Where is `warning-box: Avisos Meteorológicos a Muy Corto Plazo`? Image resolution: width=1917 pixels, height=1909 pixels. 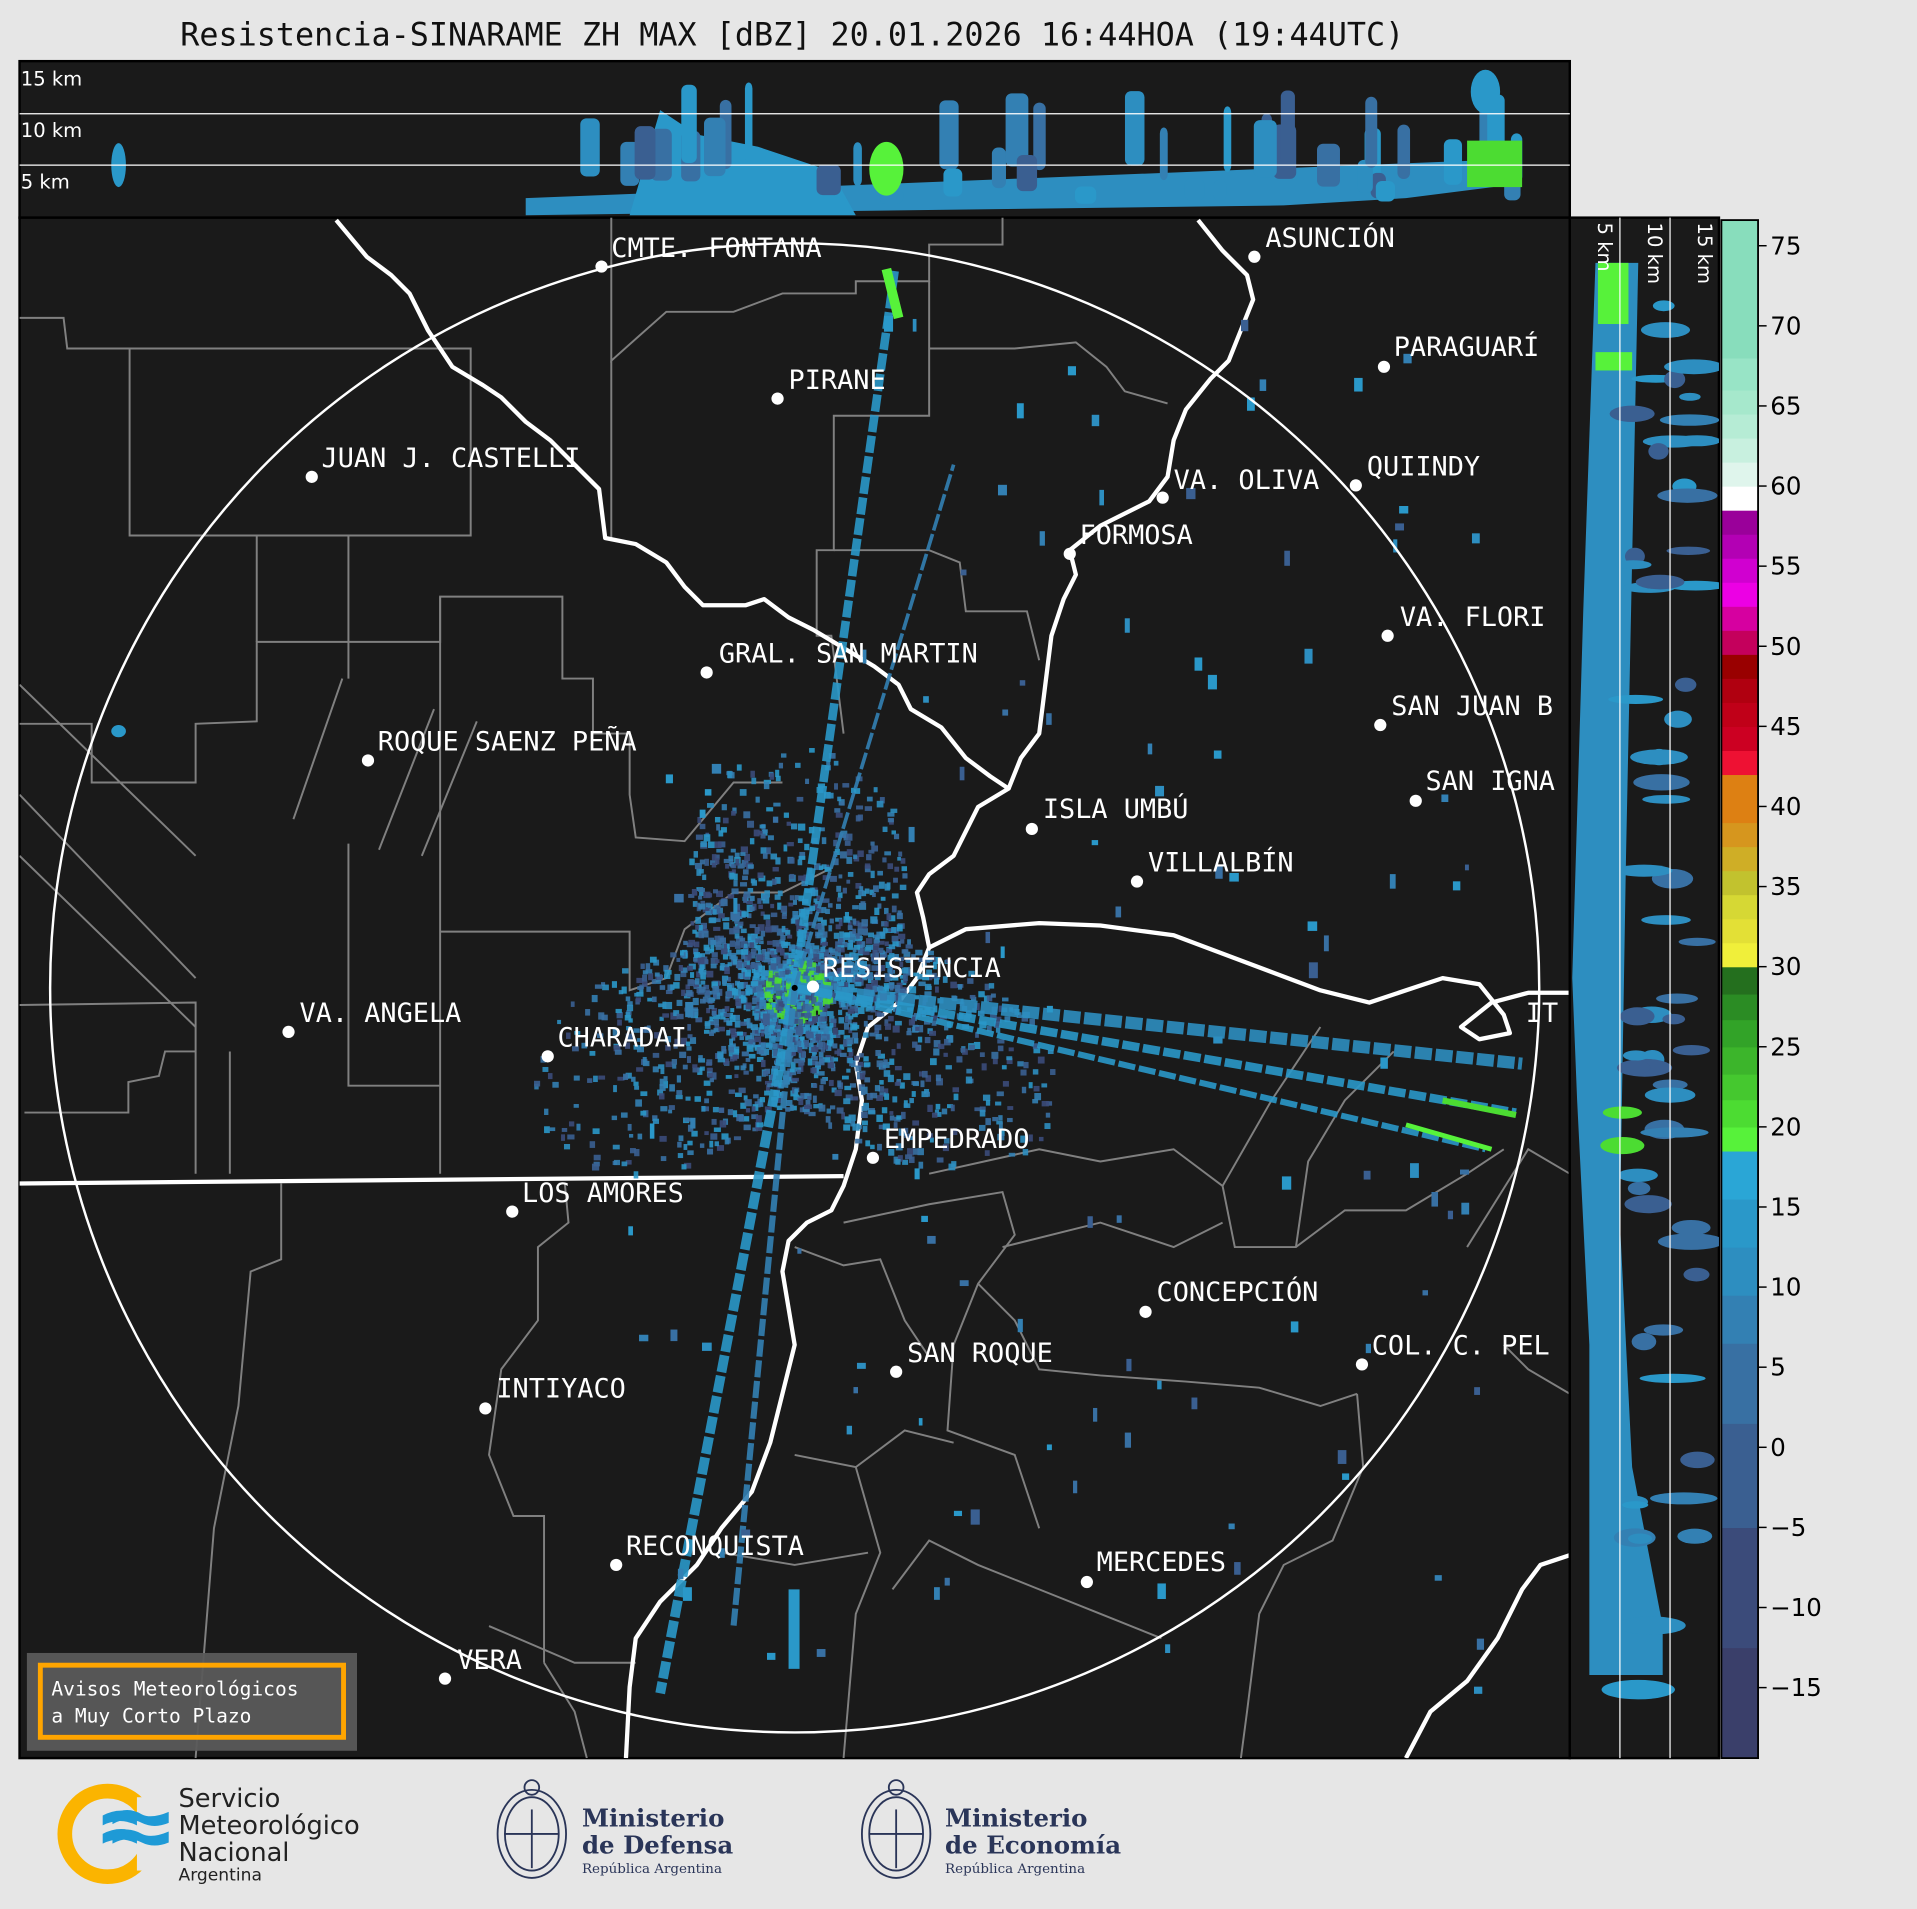
warning-box: Avisos Meteorológicos a Muy Corto Plazo is located at coordinates (191, 1701).